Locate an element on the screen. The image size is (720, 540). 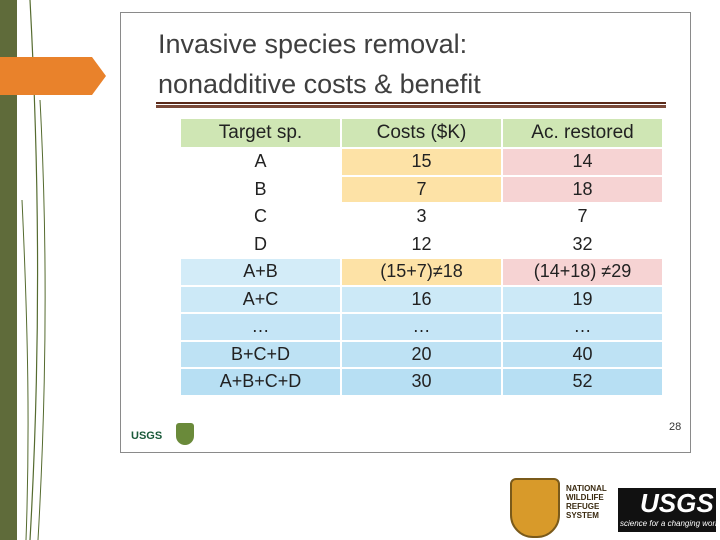
table-row: B 7 18 is located at coordinates (421, 189).